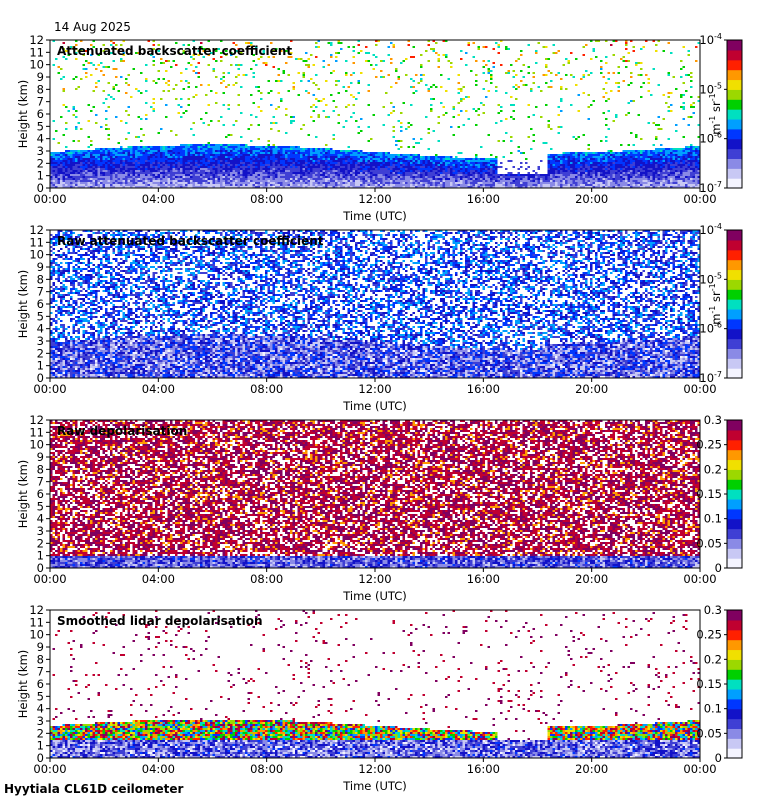 This screenshot has width=780, height=800. I want to click on colorbar-tick-label: 0.1, so click(713, 709).